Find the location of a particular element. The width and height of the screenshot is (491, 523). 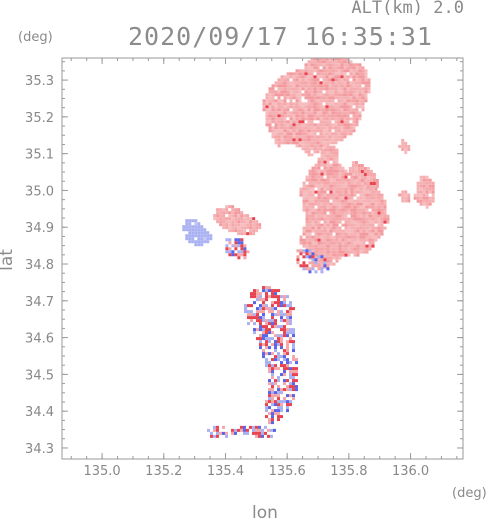

y-tick-label: 34.4 is located at coordinates (39, 412).